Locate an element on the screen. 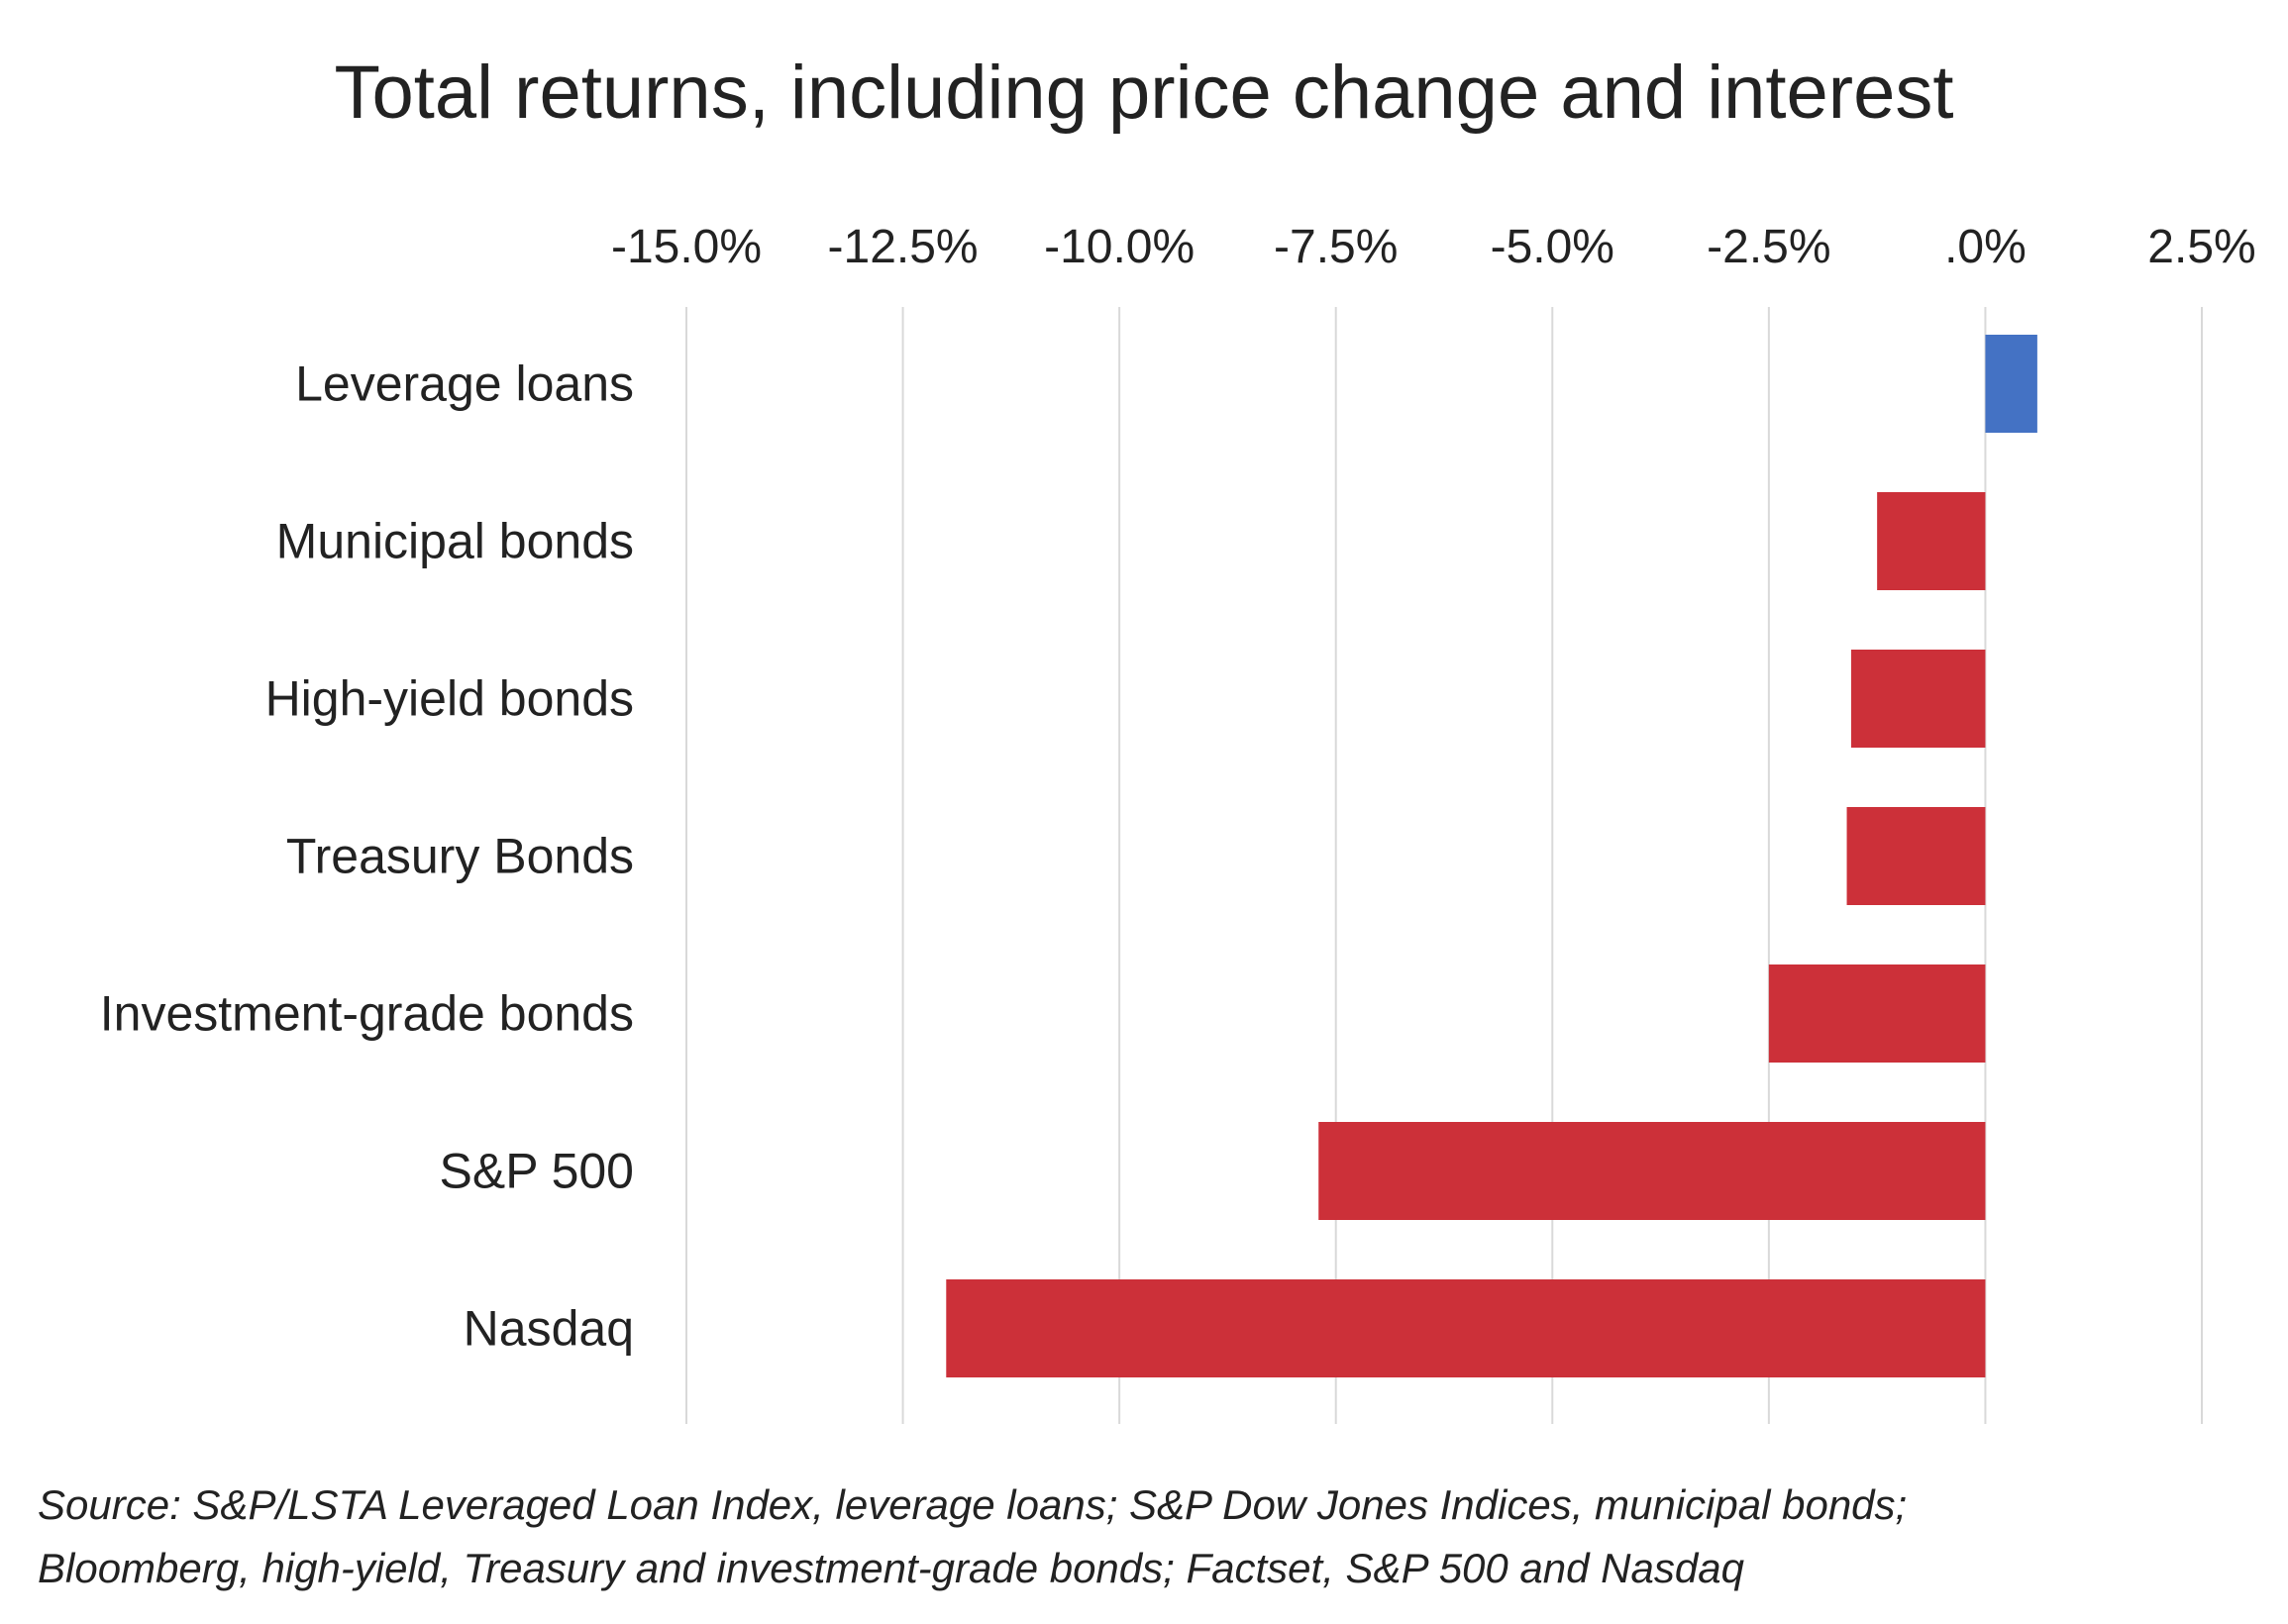  x-tick-label: 2.5% is located at coordinates (2201, 247).